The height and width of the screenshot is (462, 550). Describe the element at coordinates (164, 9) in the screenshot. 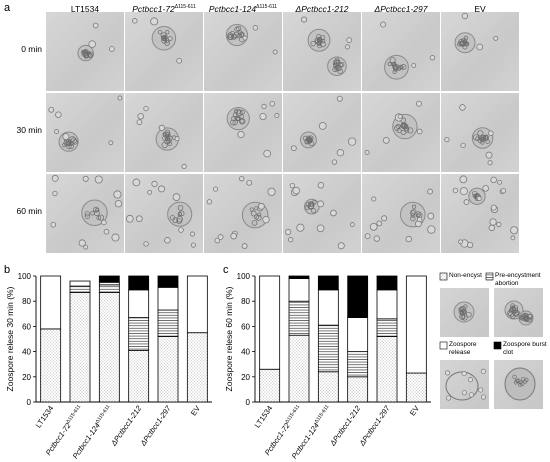

I see `column-header-2: Pctbcc1-72Δ115-611` at that location.